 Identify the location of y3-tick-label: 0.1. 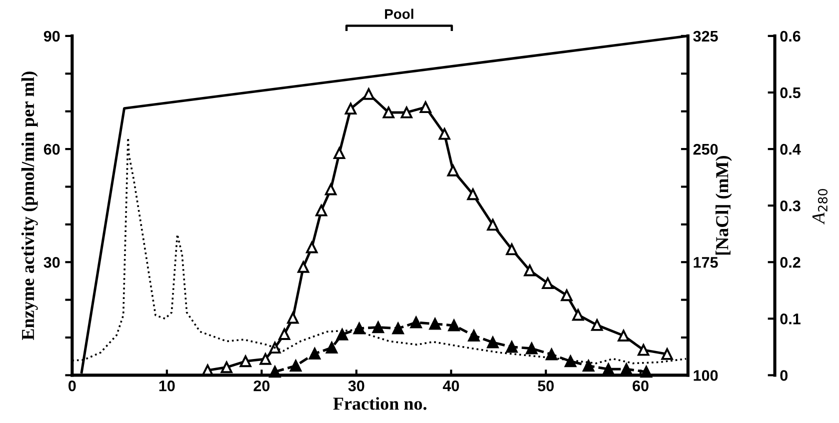
(790, 319).